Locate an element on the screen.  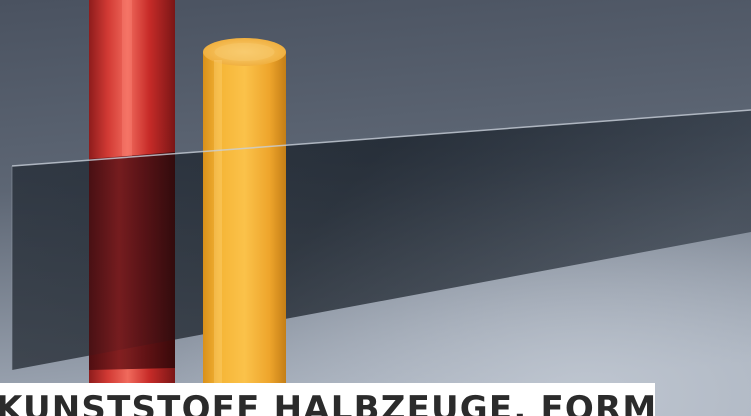
headline-text: KUNSTSTOFF HALBZEUGE, FORMTEILE is located at coordinates (327, 402).